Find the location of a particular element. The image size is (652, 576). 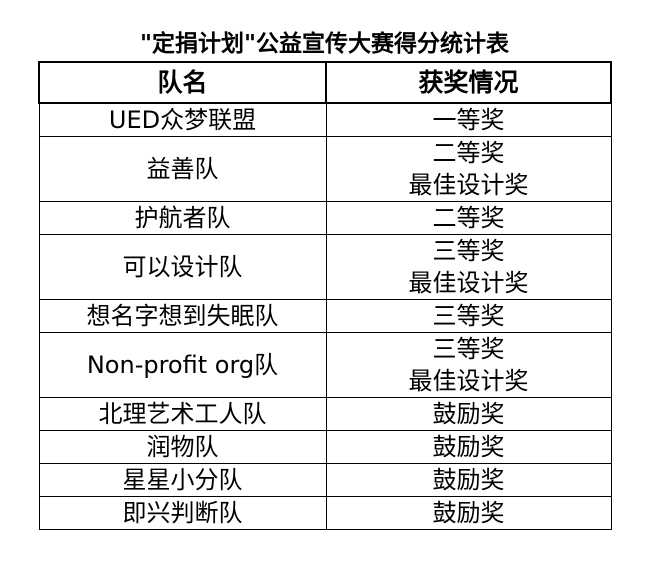

table-row: 护航者队 二等奖 is located at coordinates (325, 218).